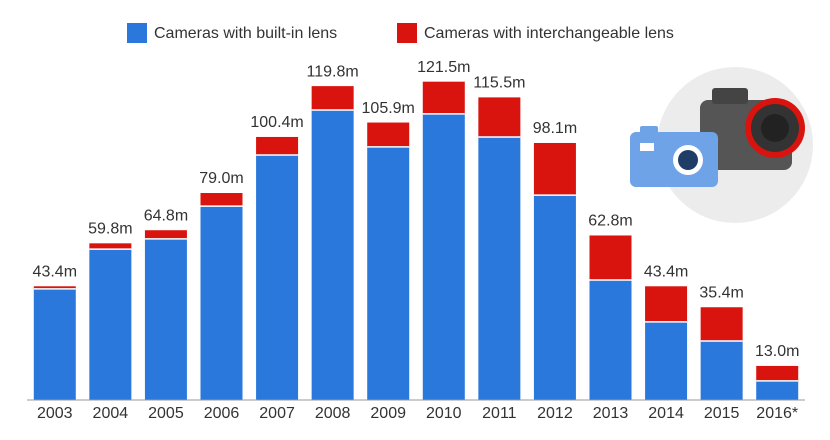 This screenshot has height=440, width=830. What do you see at coordinates (777, 413) in the screenshot?
I see `x-tick-label: 2016*` at bounding box center [777, 413].